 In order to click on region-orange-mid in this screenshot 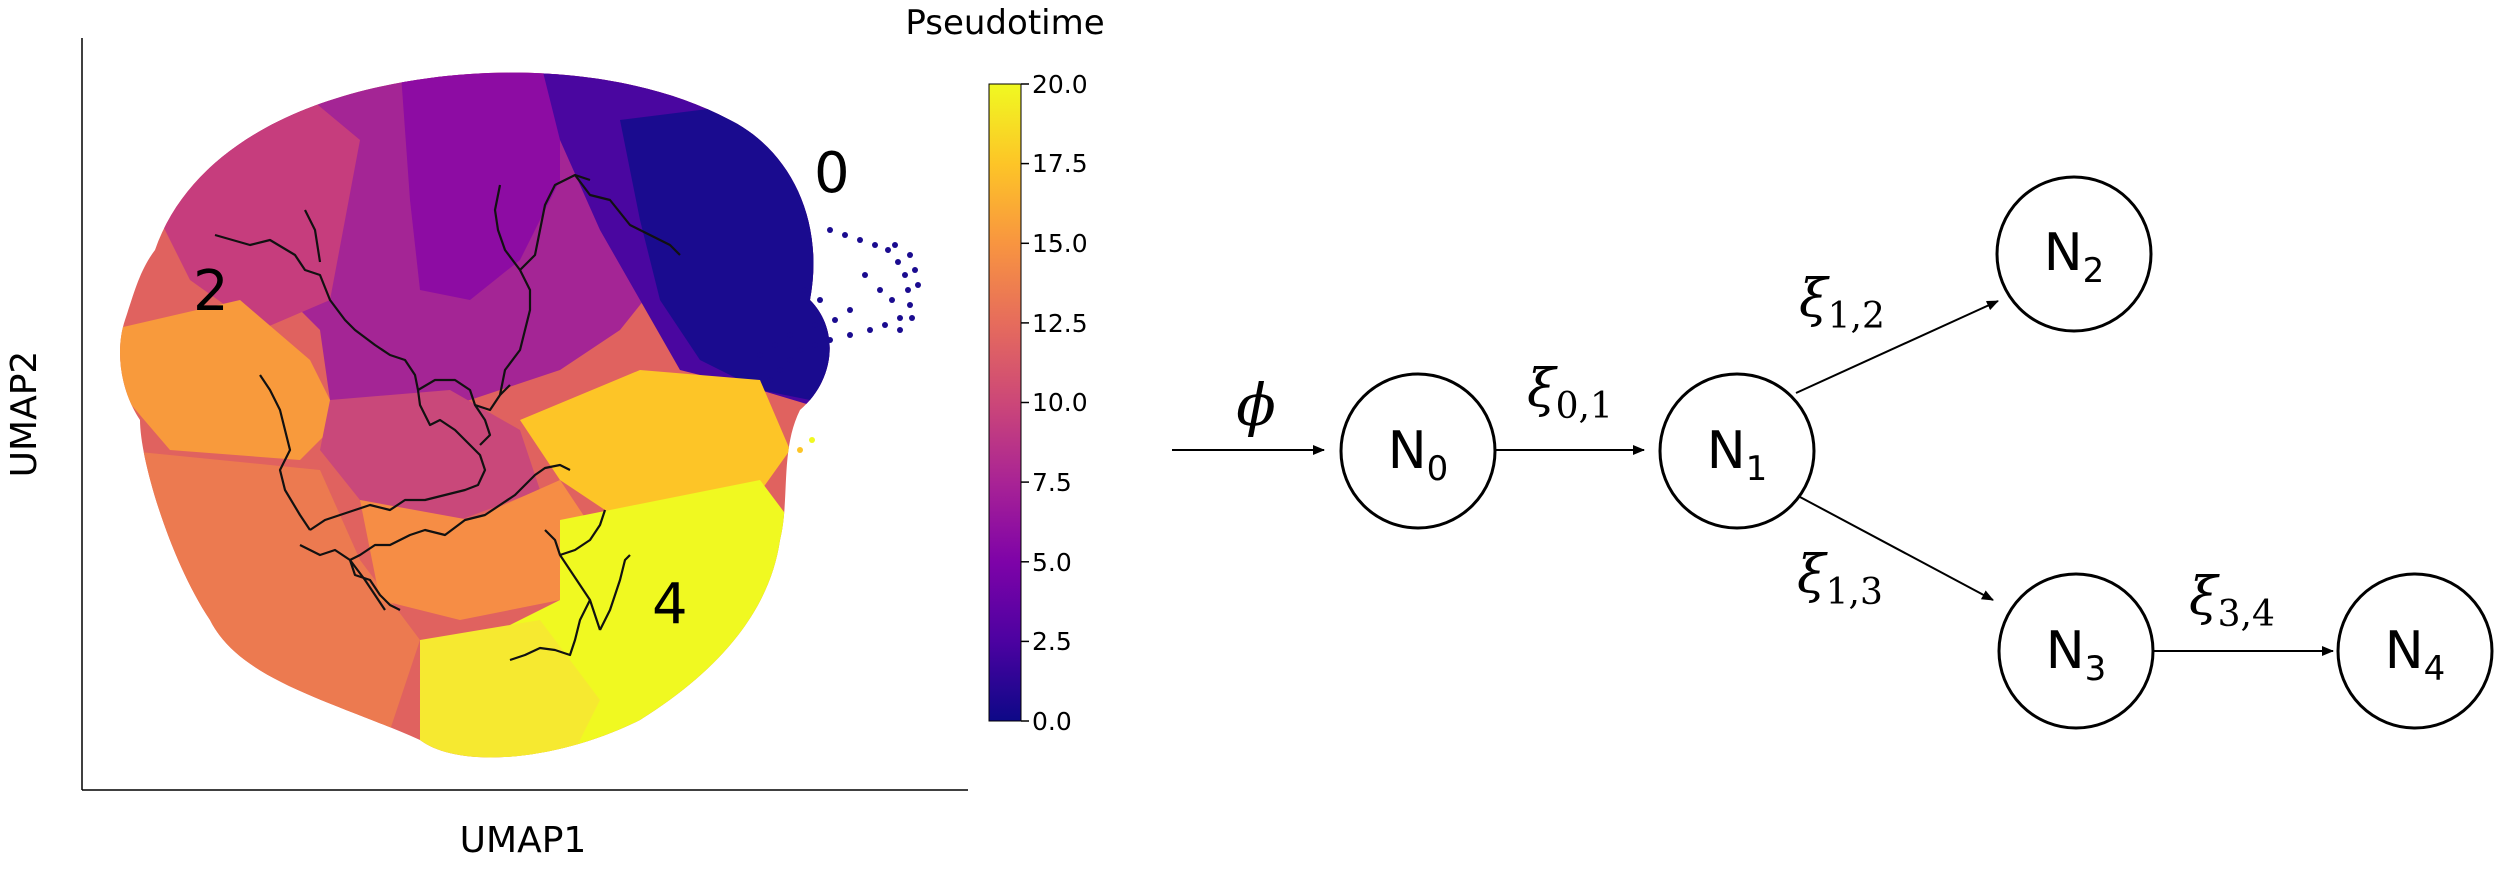, I will do `click(480, 550)`.